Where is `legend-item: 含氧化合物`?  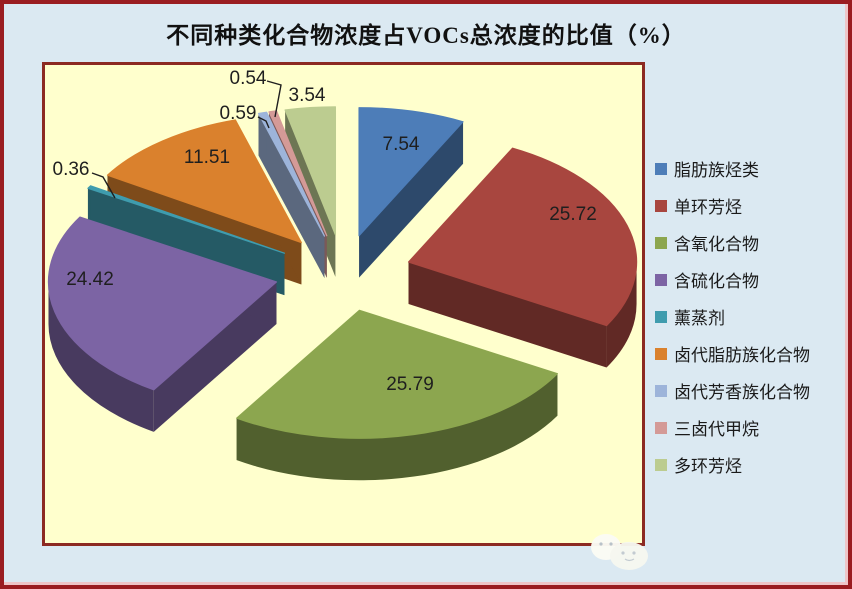
legend-item: 含氧化合物 is located at coordinates (750, 242).